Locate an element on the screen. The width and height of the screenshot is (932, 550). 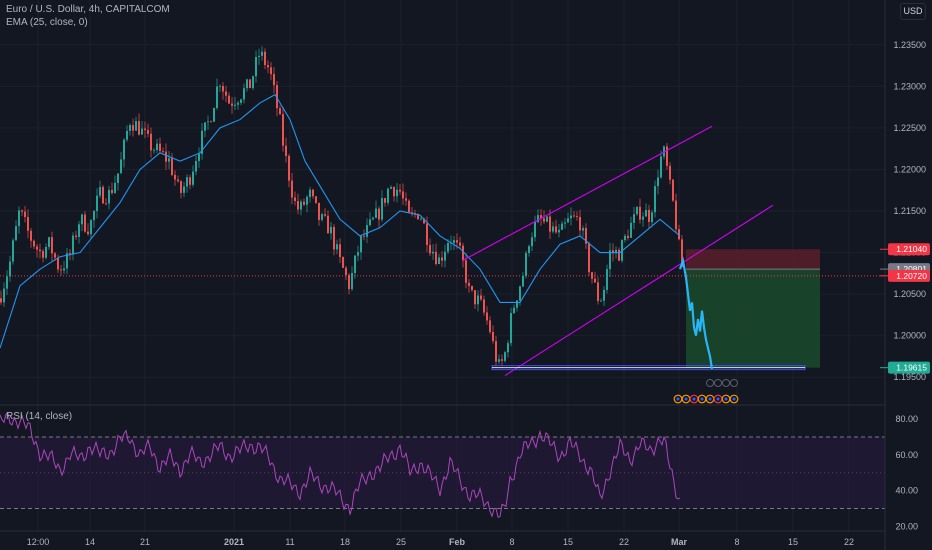
channel-line is located at coordinates (639, 290).